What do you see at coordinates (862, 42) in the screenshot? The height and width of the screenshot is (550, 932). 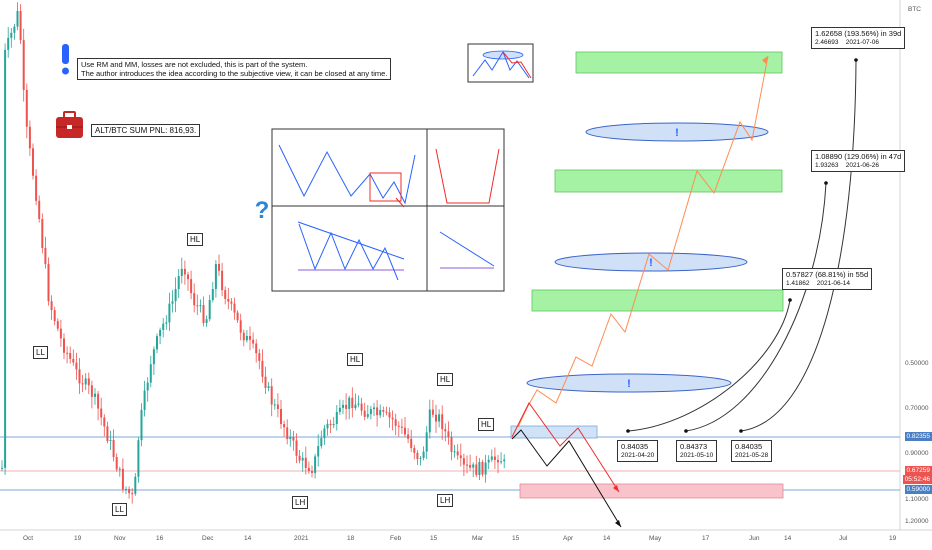 I see `target-3-date: 2021-07-06` at bounding box center [862, 42].